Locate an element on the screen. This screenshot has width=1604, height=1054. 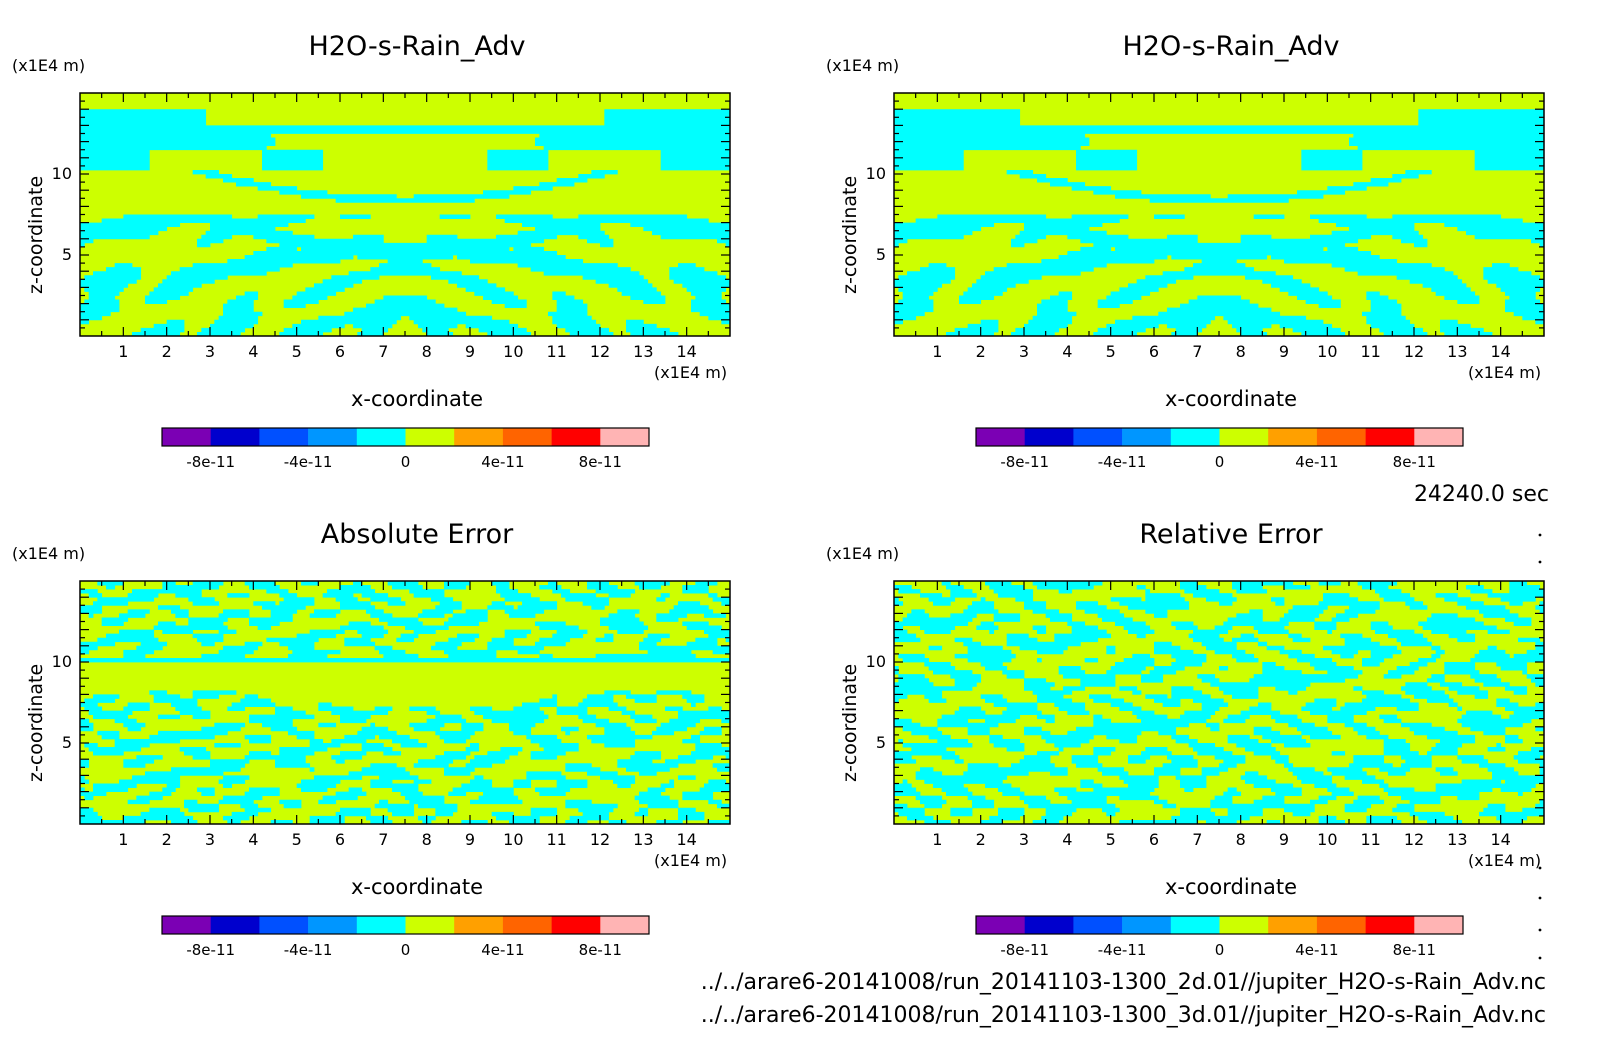
colorbar-tick-label: 4e-11 is located at coordinates (1317, 950).